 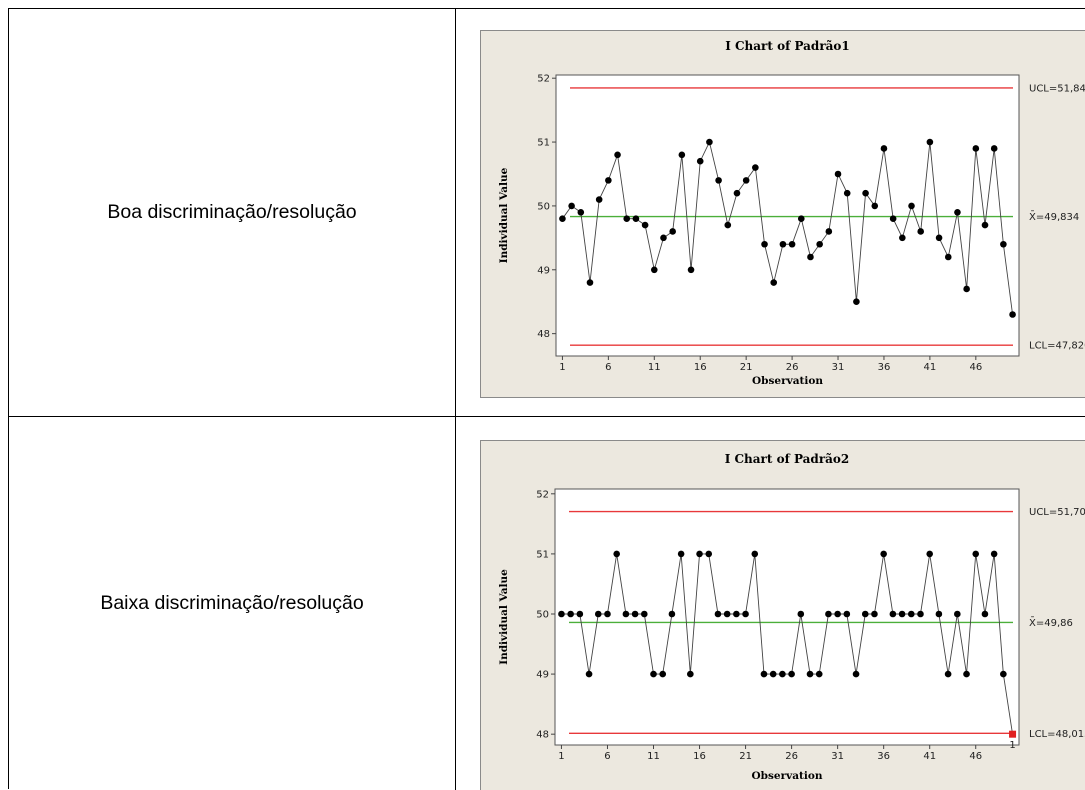 I want to click on row-label: Baixa discriminação/resolução, so click(x=232, y=603).